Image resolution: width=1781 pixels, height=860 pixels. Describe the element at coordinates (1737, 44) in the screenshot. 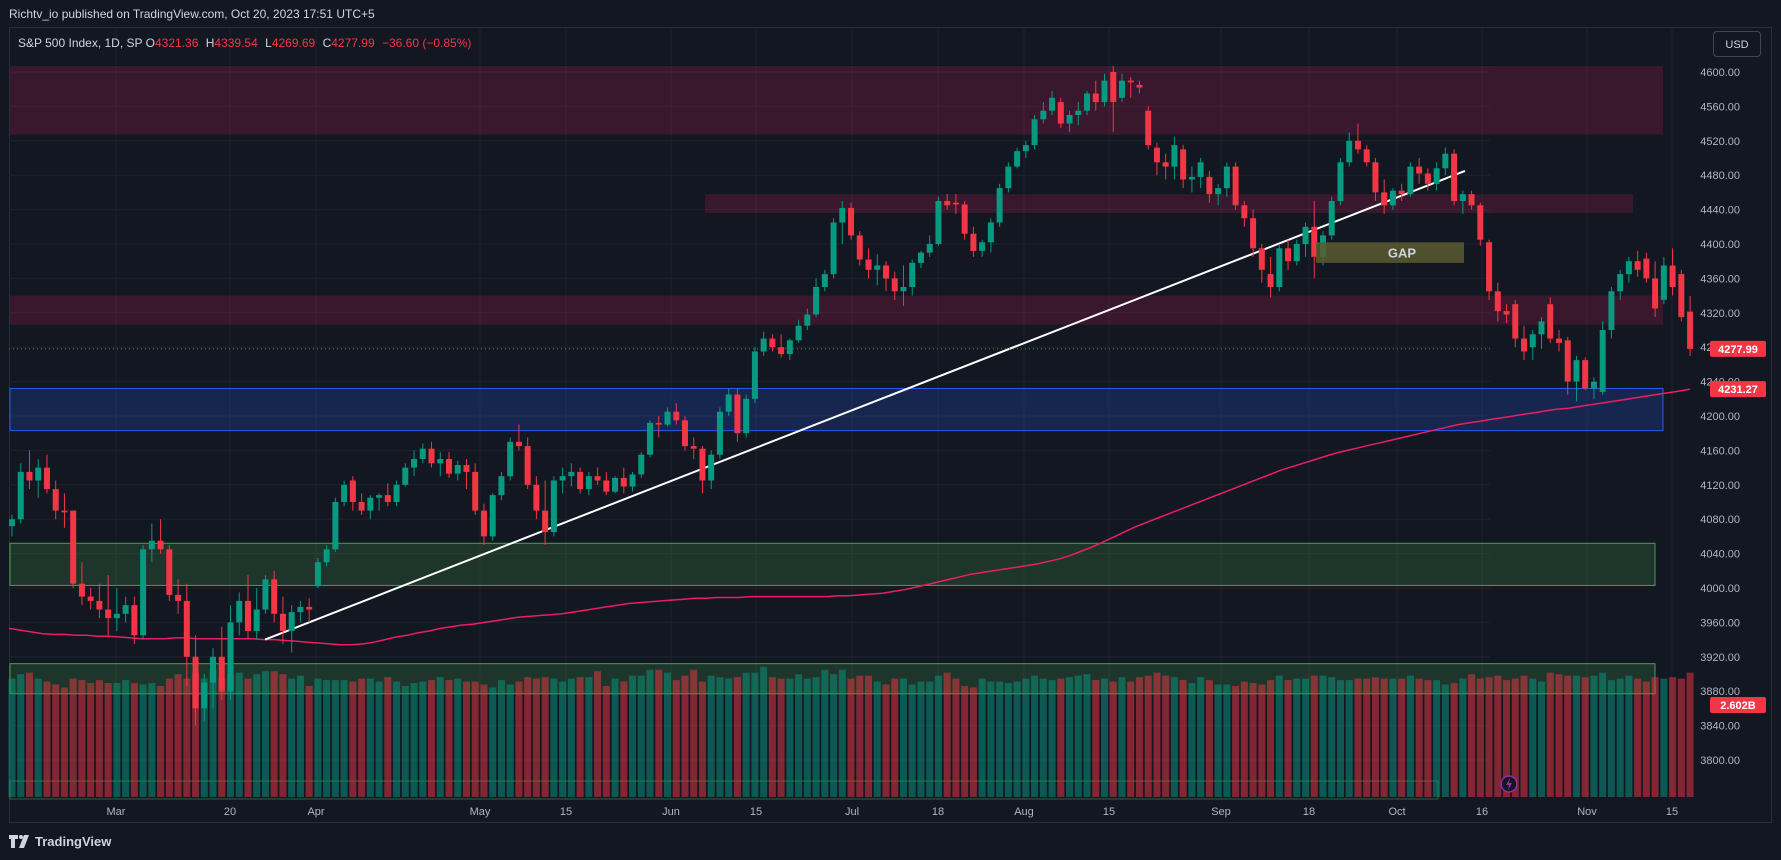

I see `currency-button: USD` at that location.